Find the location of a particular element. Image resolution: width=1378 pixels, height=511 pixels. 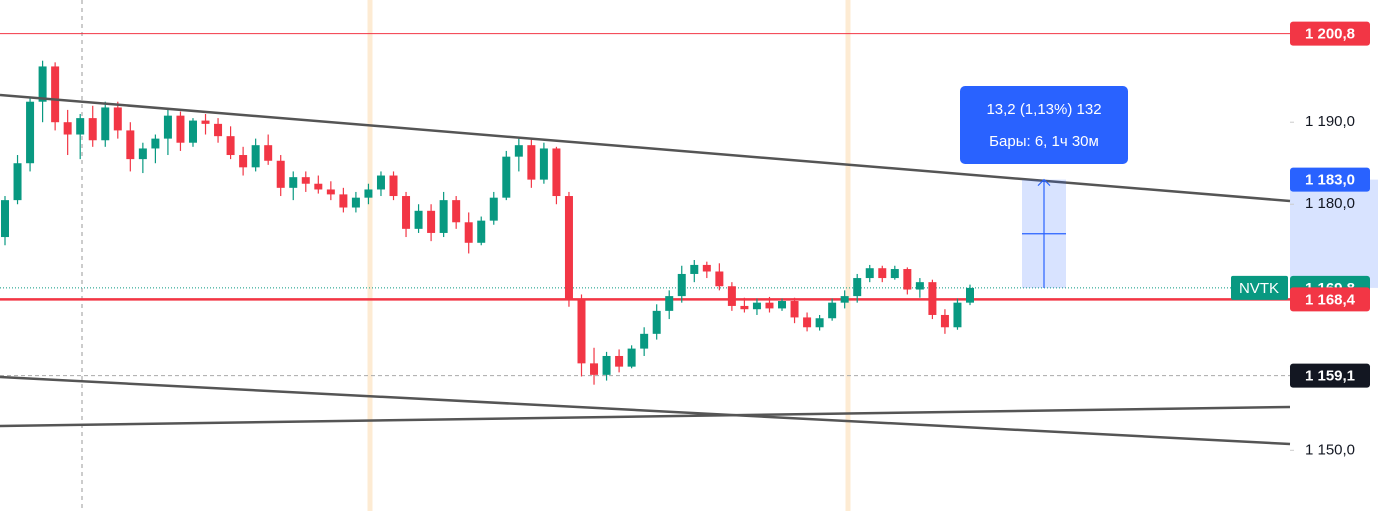

measure-bars: Бары: 6, 1ч 30м is located at coordinates (1044, 141).